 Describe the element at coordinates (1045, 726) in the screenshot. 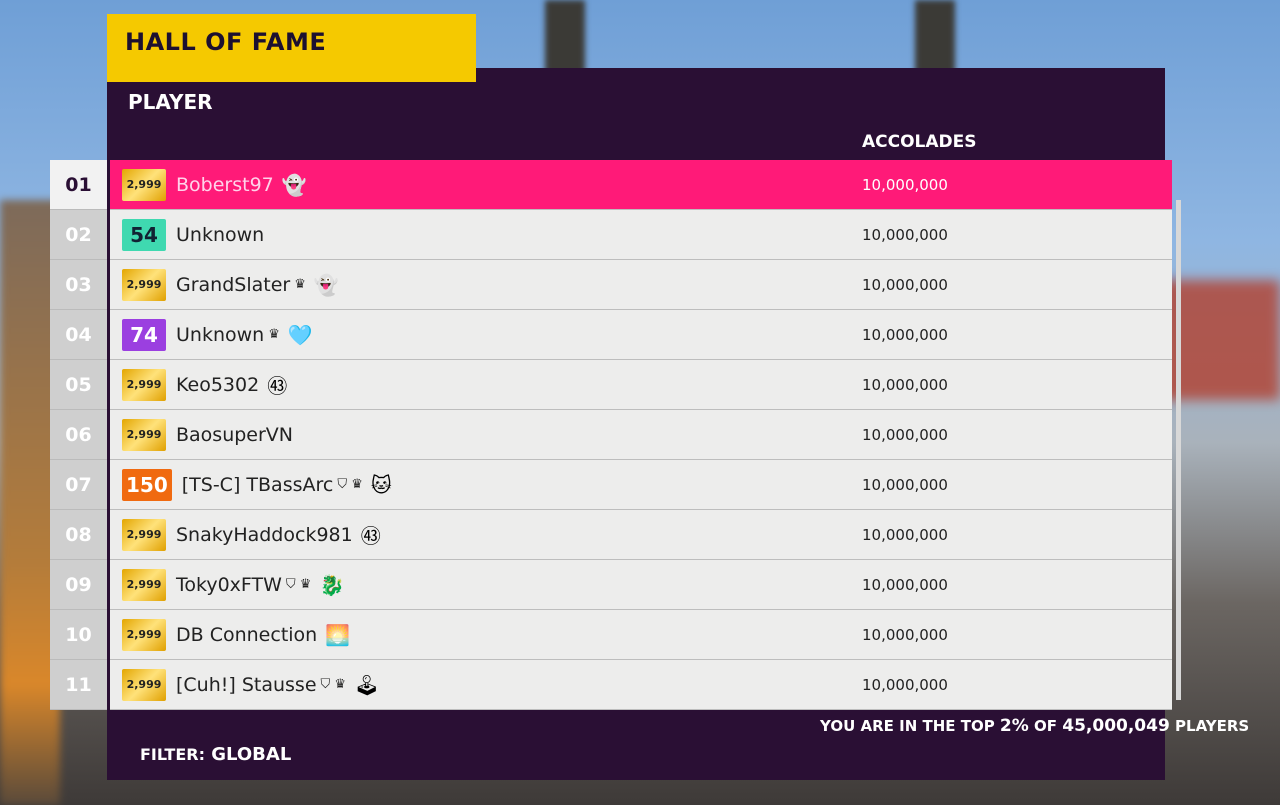

I see `summary-mid: OF` at that location.